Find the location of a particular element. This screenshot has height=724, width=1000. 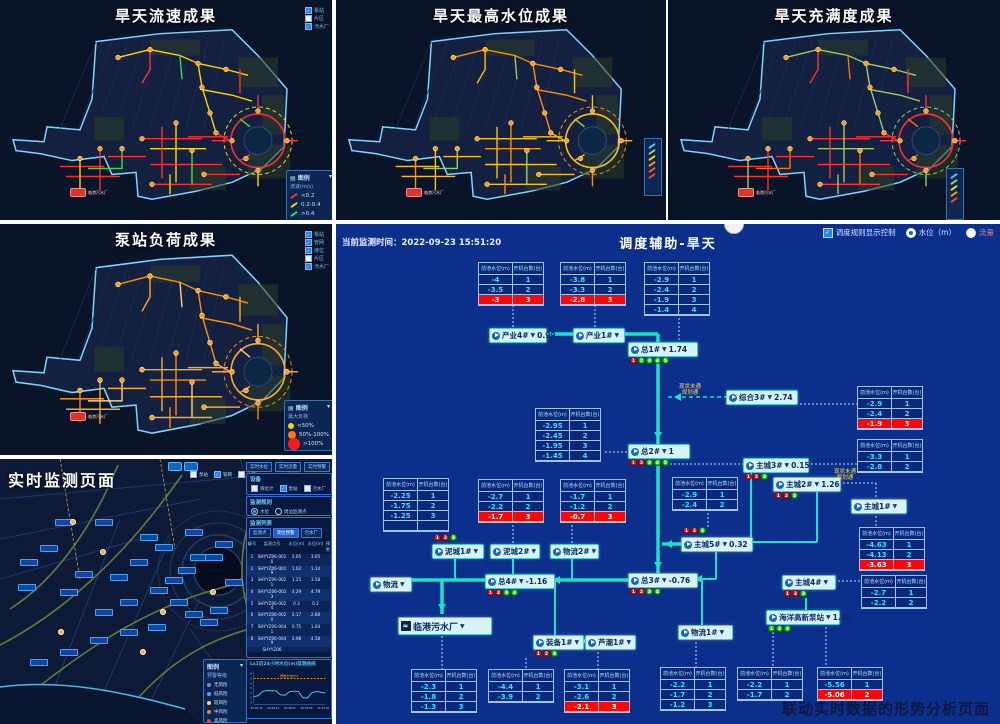

checkbox-option: 液位计 is located at coordinates (262, 488).